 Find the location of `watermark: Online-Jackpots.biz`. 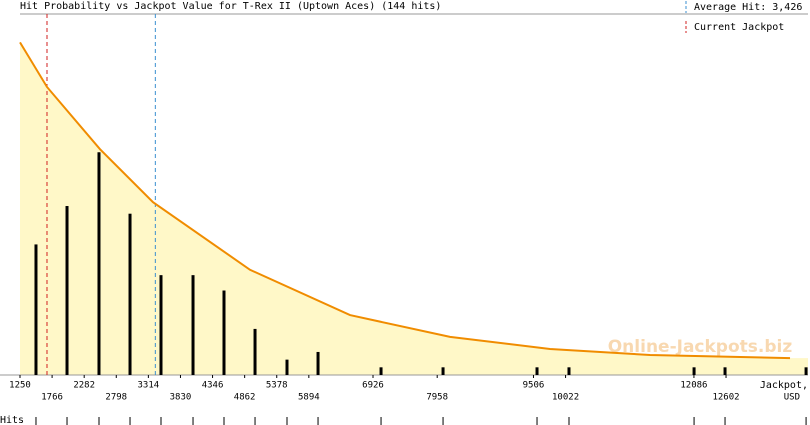

watermark: Online-Jackpots.biz is located at coordinates (700, 347).